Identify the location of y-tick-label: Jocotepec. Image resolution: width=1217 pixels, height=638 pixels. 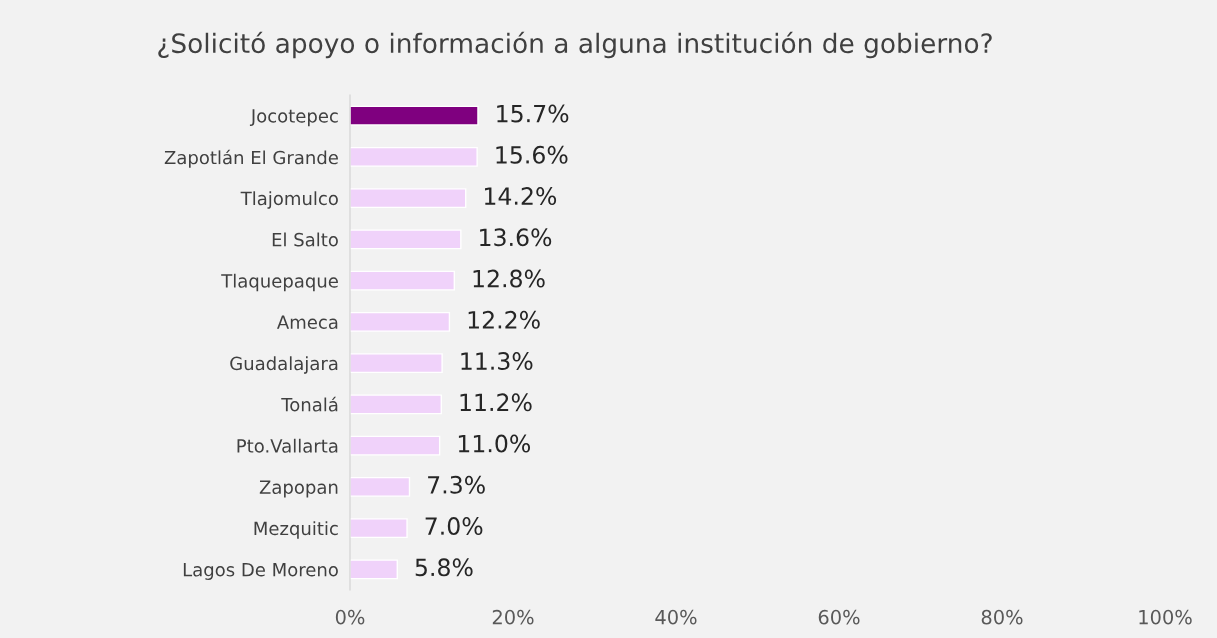
(293, 118).